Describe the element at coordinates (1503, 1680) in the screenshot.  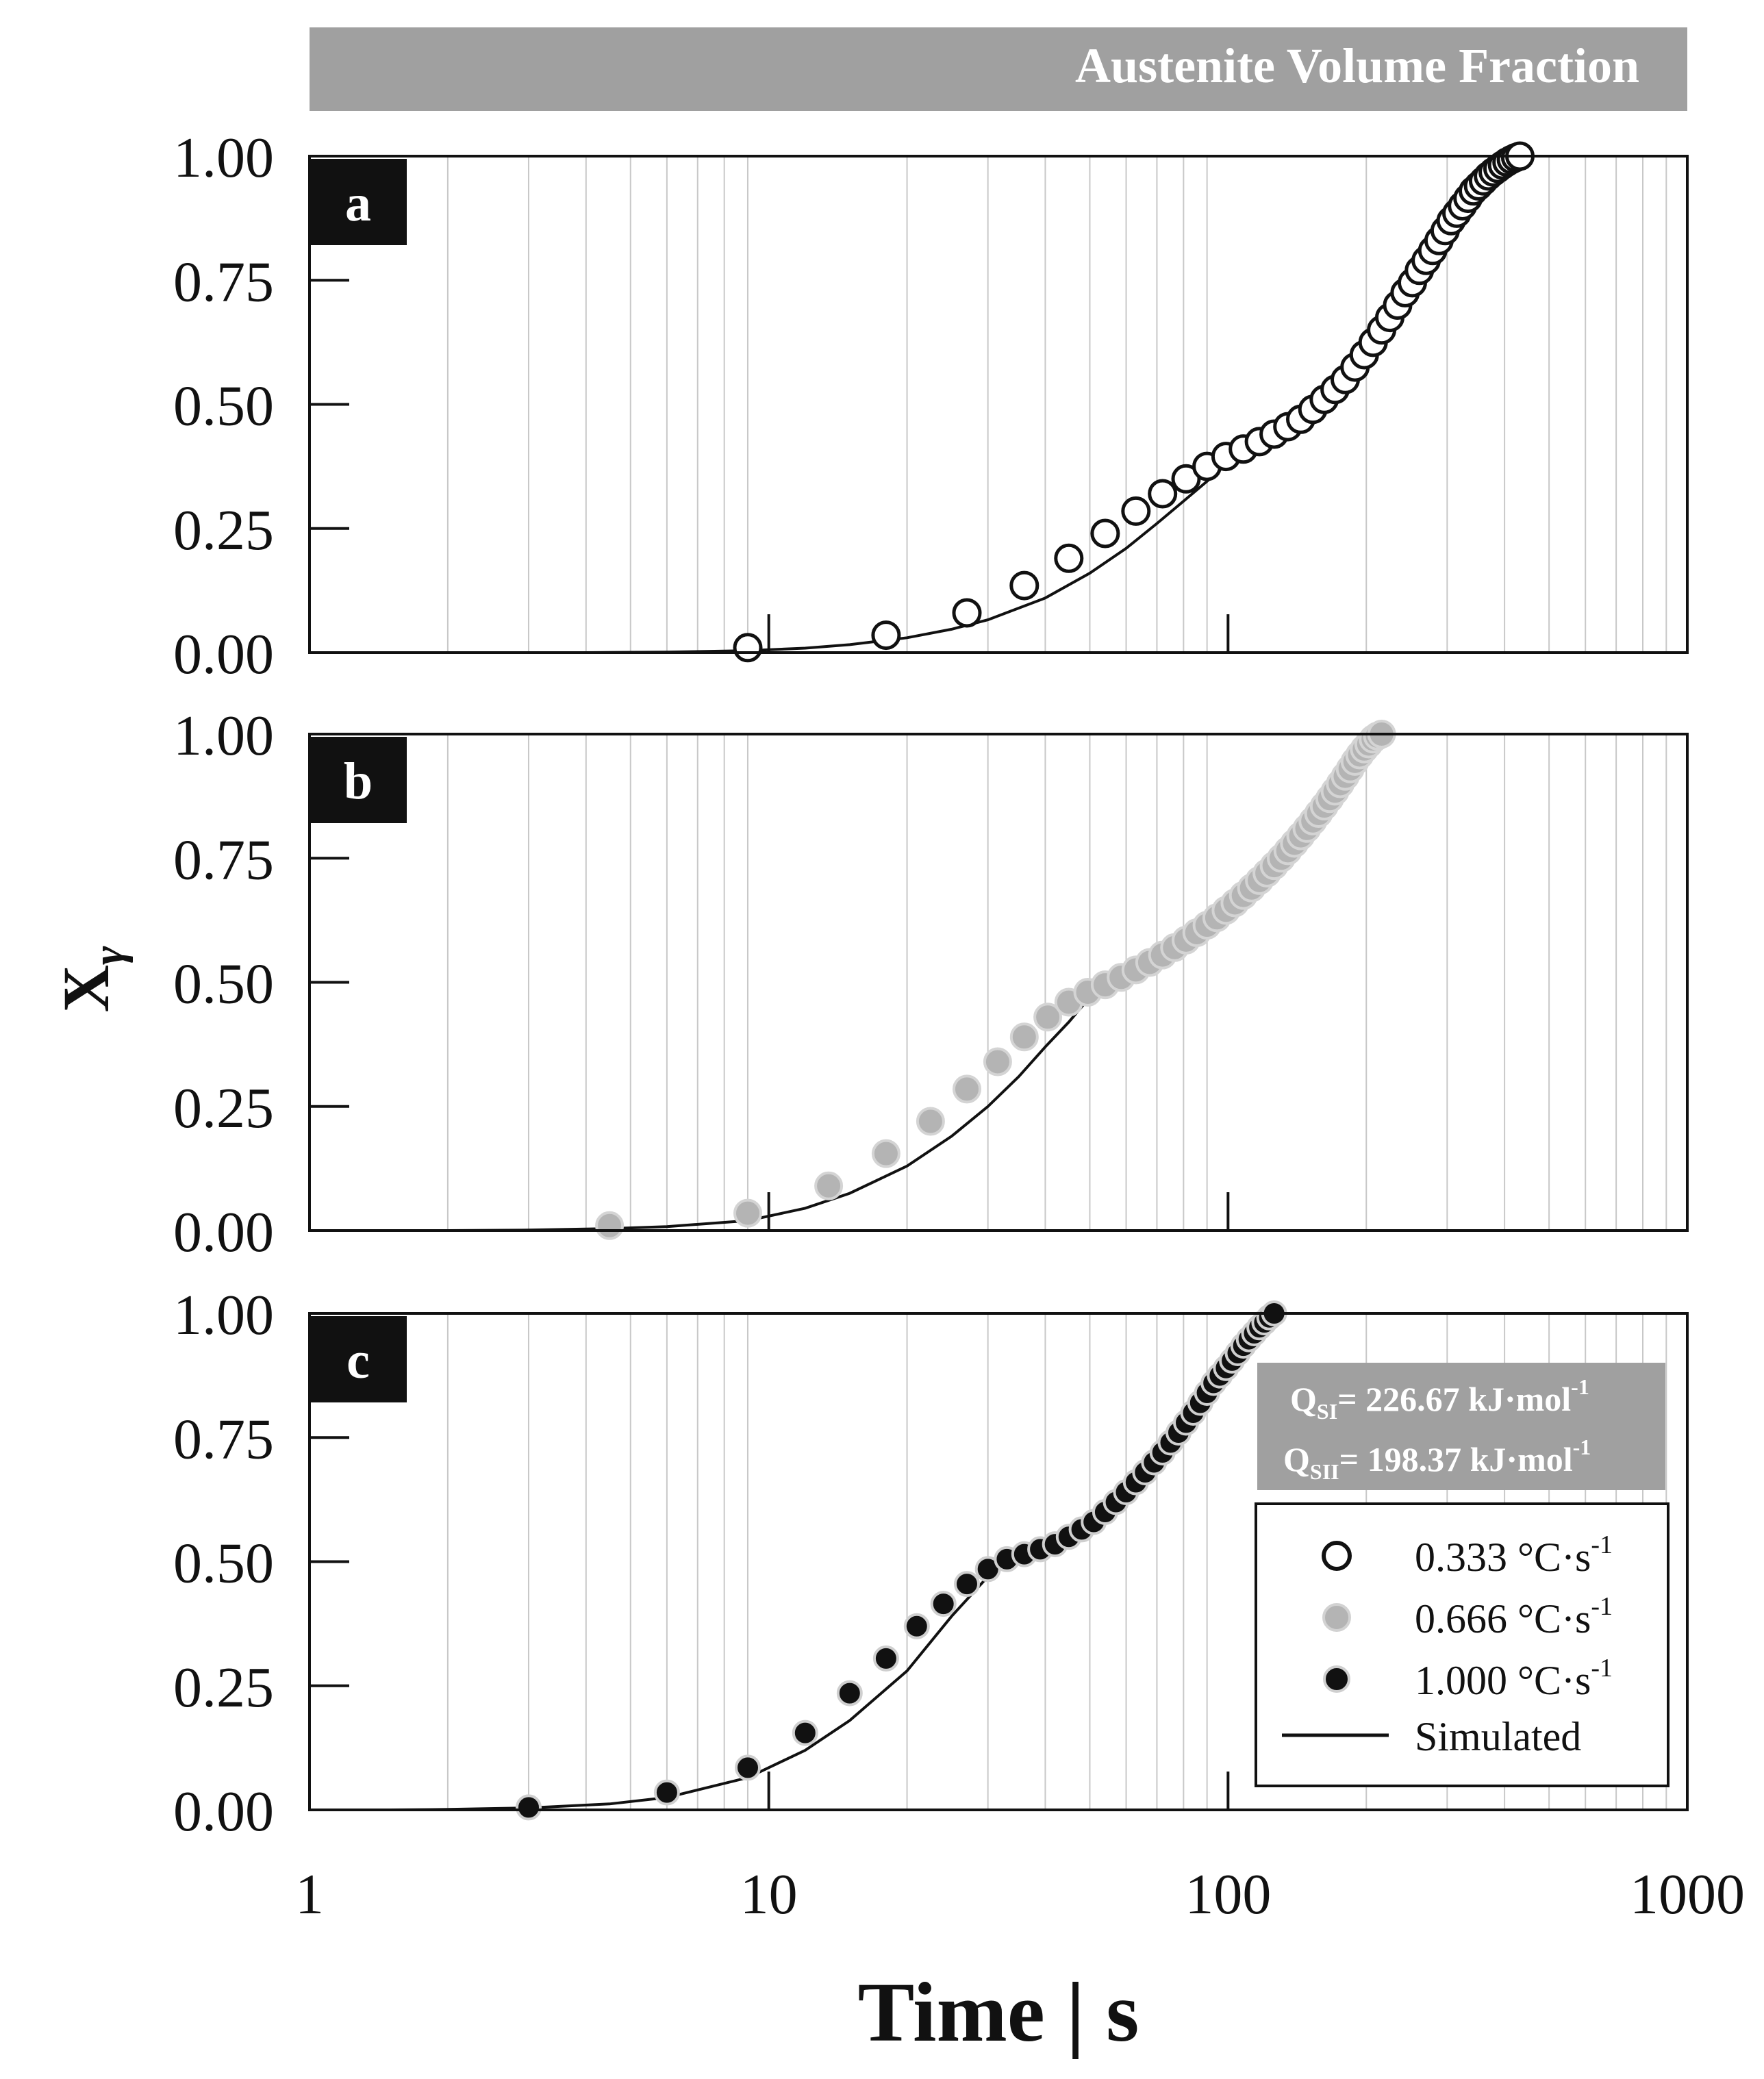
I see `legend-label-1000: 1.000 °C·s` at that location.